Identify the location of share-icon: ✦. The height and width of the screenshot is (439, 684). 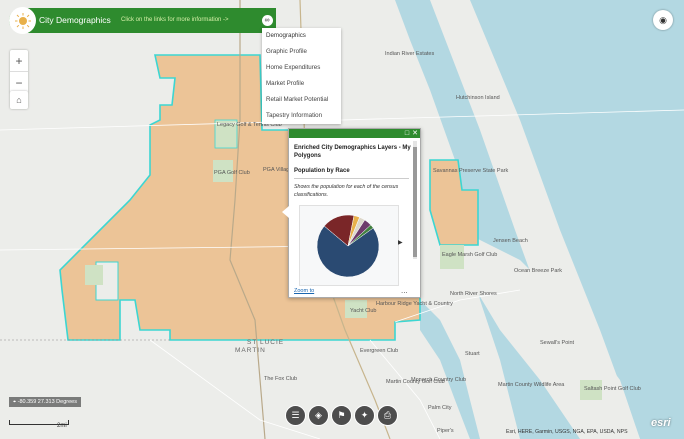
(364, 415).